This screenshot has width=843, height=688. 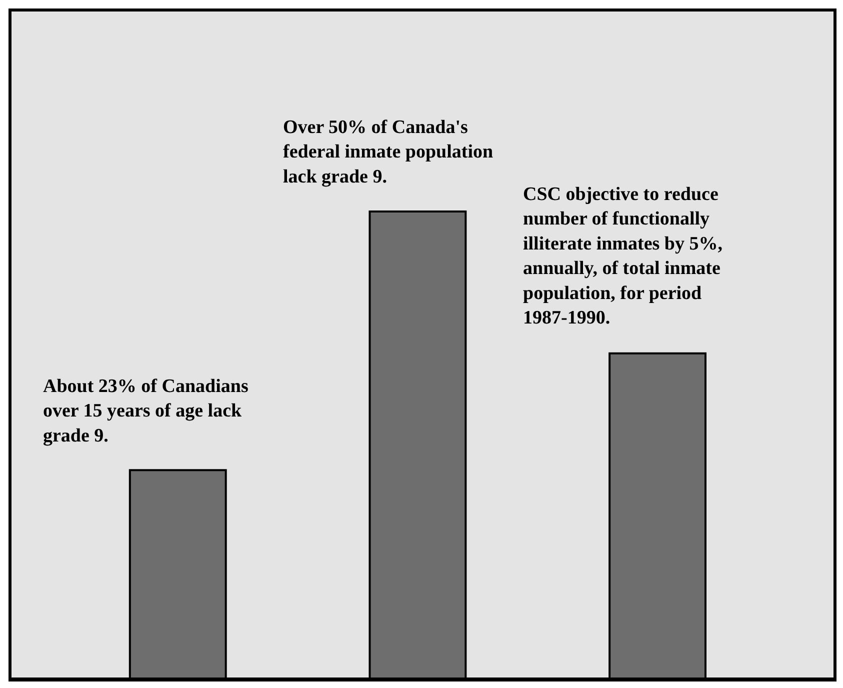 What do you see at coordinates (623, 256) in the screenshot?
I see `annotation: CSC objective to reduce number of functionally illiterate inmates by 5%, annually, of total inmate population, for period 1987-1990.` at bounding box center [623, 256].